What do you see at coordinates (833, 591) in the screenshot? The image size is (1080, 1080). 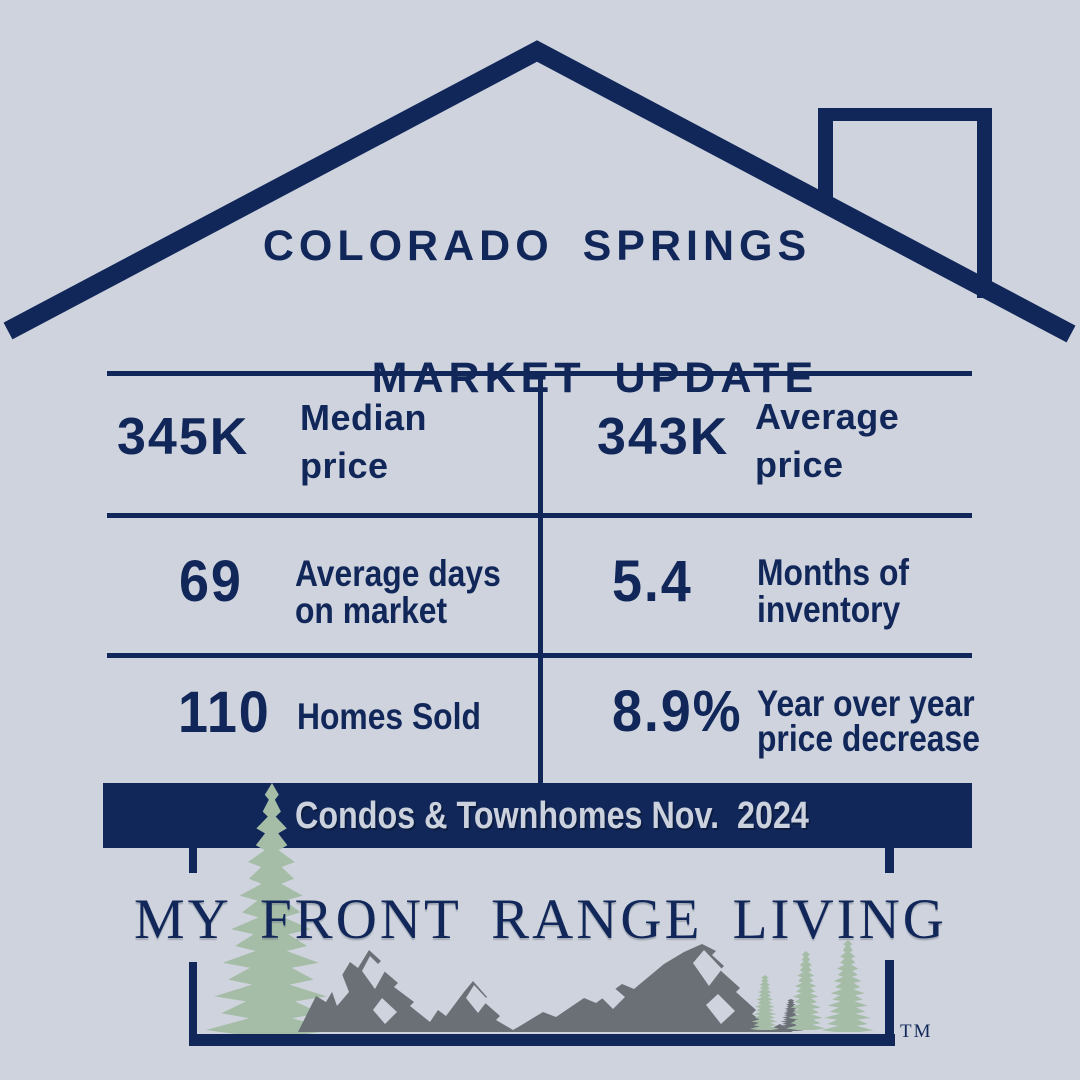 I see `stat-label-months-inventory: Months of inventory` at bounding box center [833, 591].